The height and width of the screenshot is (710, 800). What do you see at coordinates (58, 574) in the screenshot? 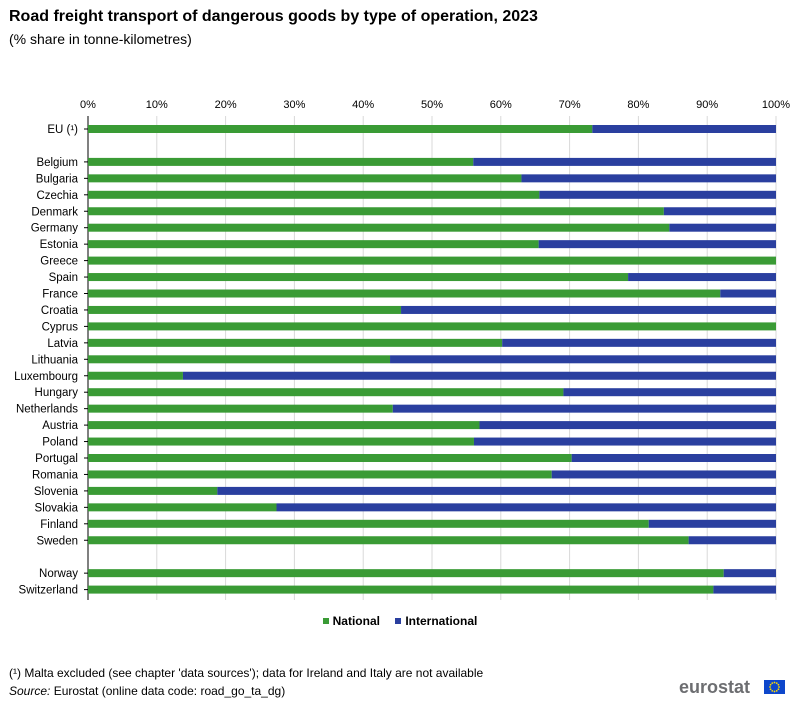
I see `category-label: Norway` at bounding box center [58, 574].